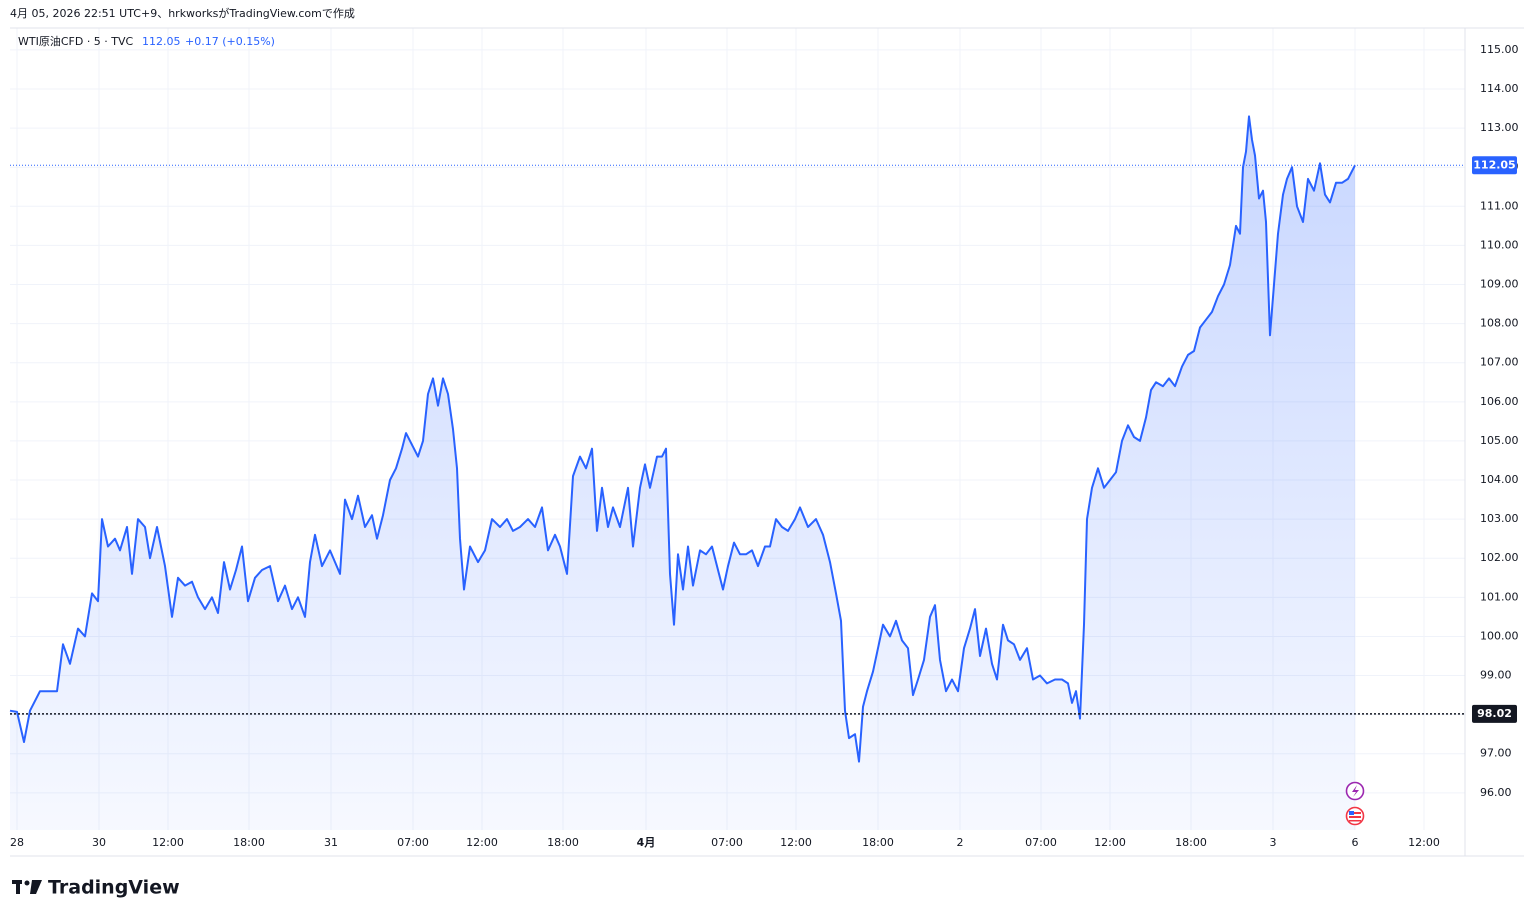 Image resolution: width=1534 pixels, height=921 pixels. What do you see at coordinates (1499, 49) in the screenshot?
I see `y-tick-label: 115.00` at bounding box center [1499, 49].